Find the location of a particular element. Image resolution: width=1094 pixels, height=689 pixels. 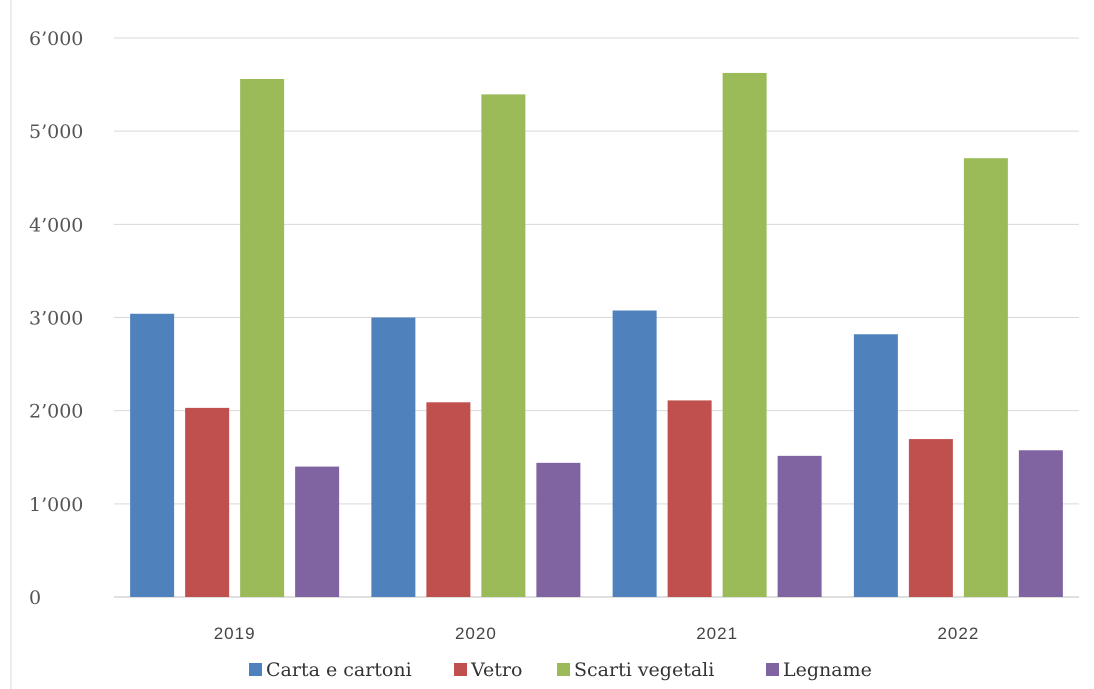

x-category-label: 2019 is located at coordinates (235, 633).